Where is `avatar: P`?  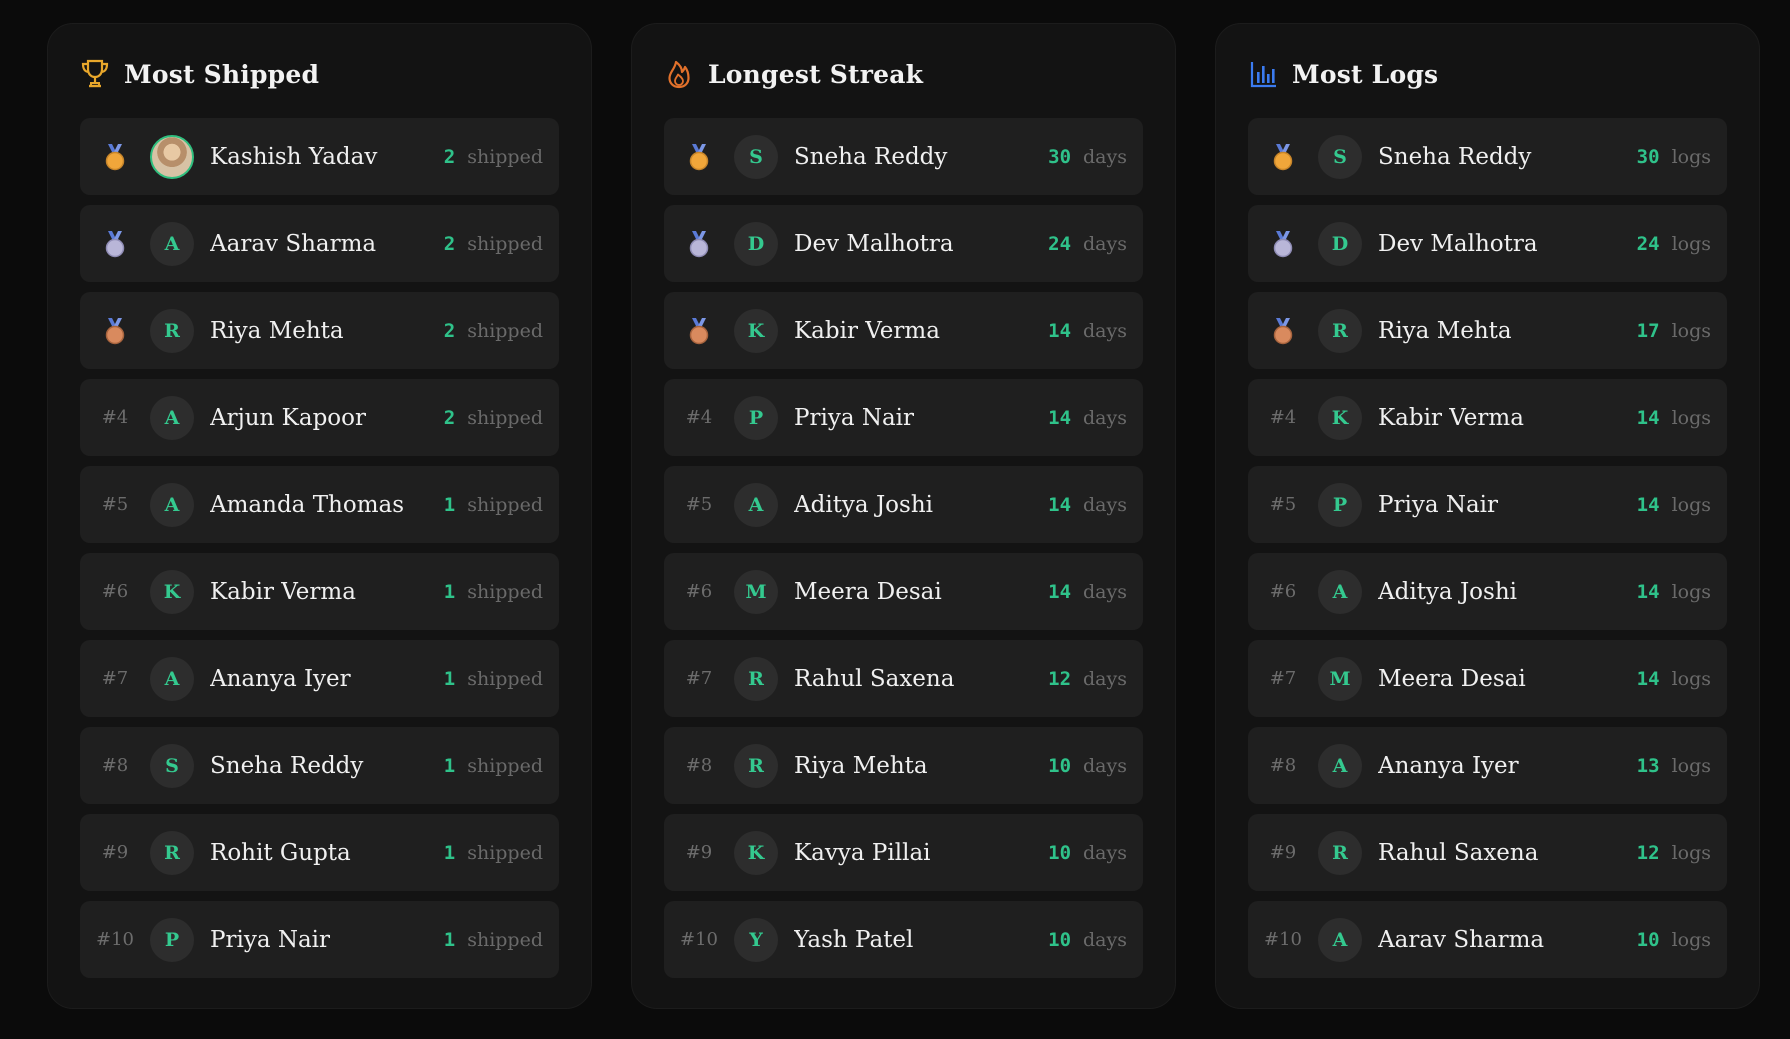
avatar: P is located at coordinates (756, 417).